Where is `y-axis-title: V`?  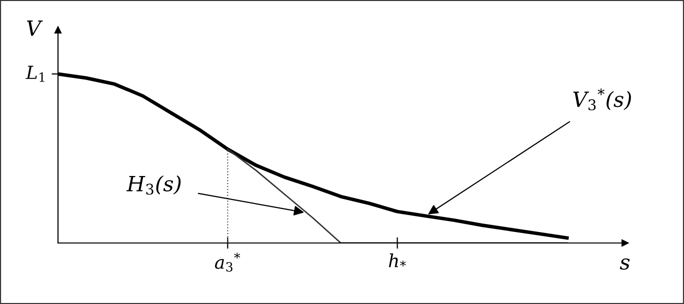 y-axis-title: V is located at coordinates (581, 99).